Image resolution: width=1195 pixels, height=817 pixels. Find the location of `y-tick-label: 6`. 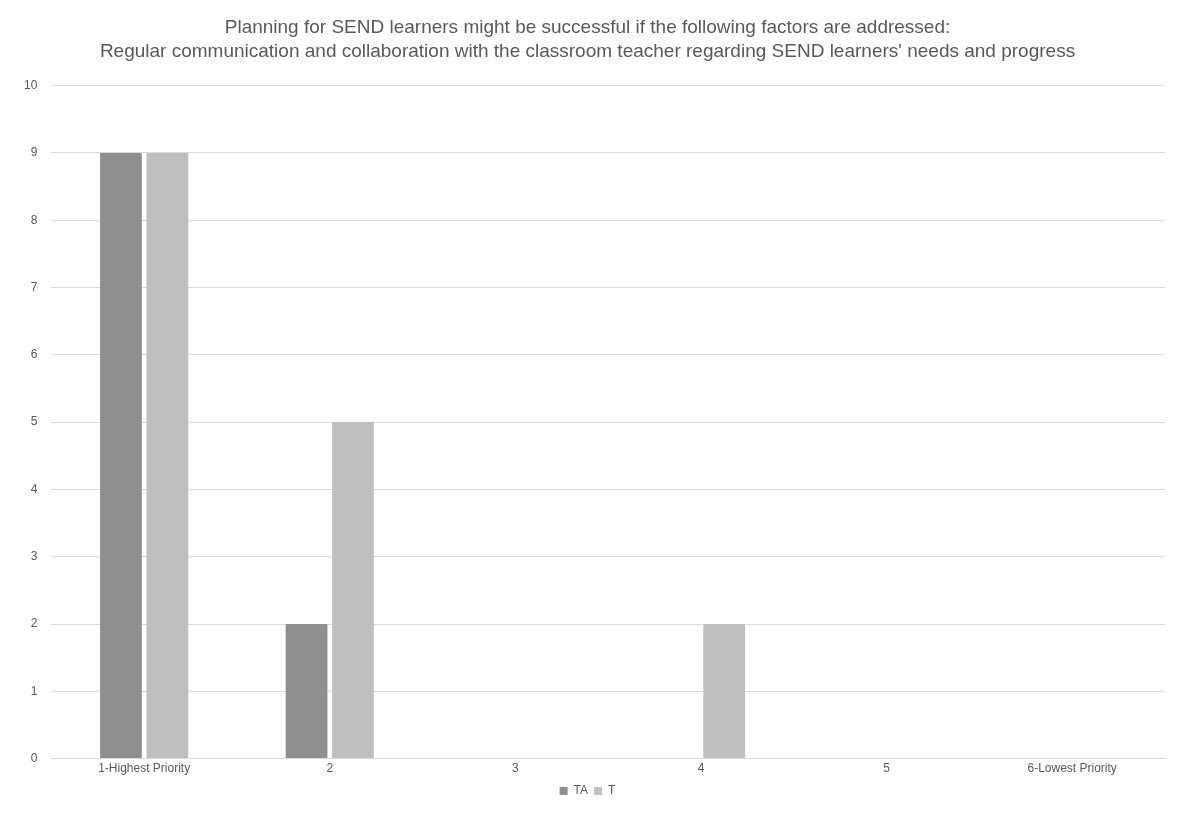

y-tick-label: 6 is located at coordinates (34, 354).